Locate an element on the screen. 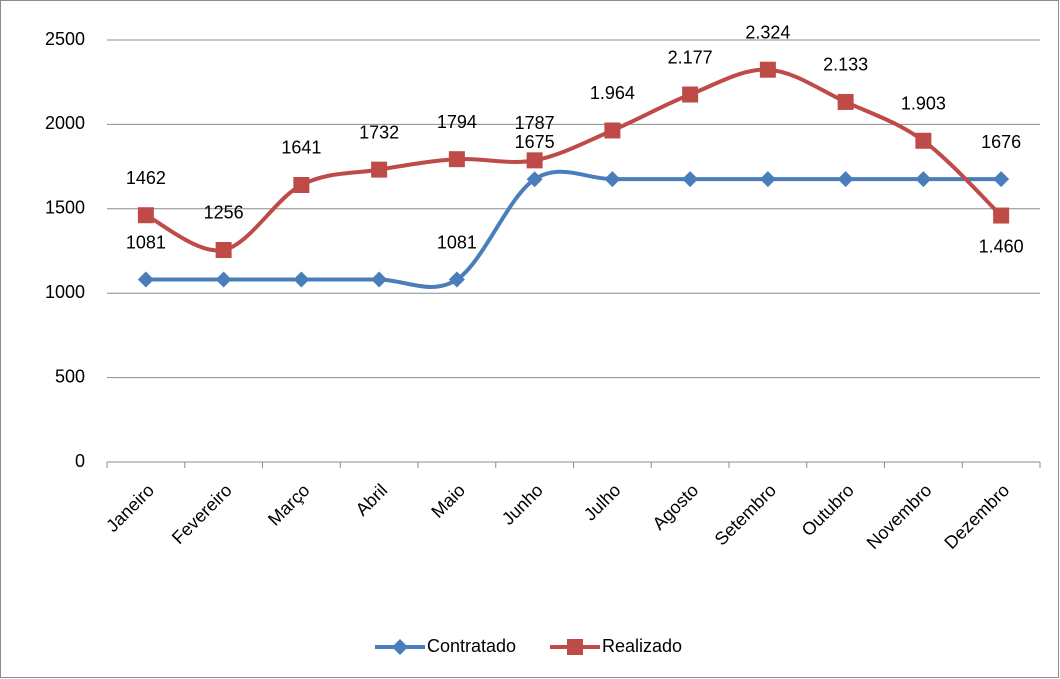 This screenshot has height=679, width=1060. y-tick-label: 2500 is located at coordinates (65, 39).